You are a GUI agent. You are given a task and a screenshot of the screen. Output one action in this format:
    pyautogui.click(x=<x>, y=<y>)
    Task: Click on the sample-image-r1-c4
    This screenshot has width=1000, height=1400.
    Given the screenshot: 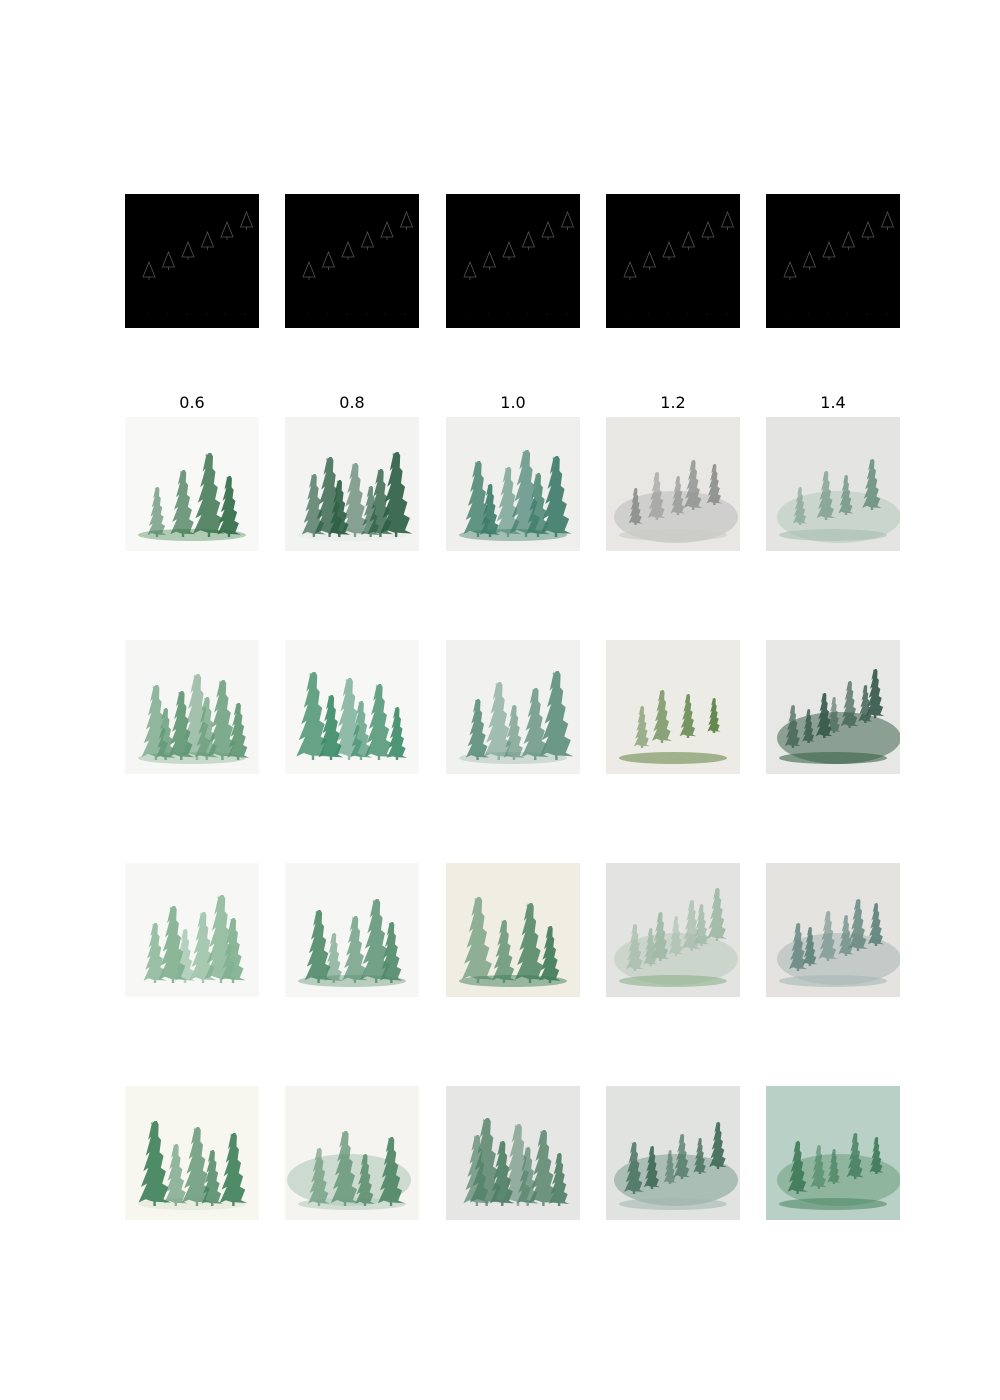 What is the action you would take?
    pyautogui.click(x=673, y=484)
    